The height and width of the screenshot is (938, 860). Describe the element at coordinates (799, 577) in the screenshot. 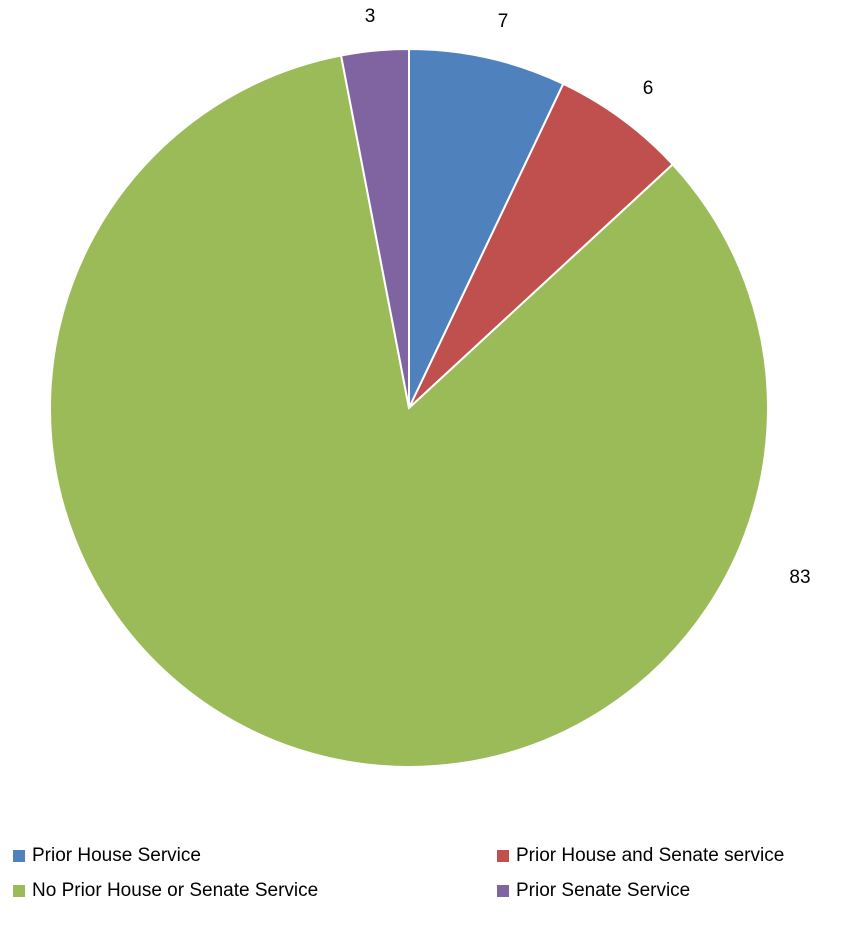

I see `data-label: 83` at that location.